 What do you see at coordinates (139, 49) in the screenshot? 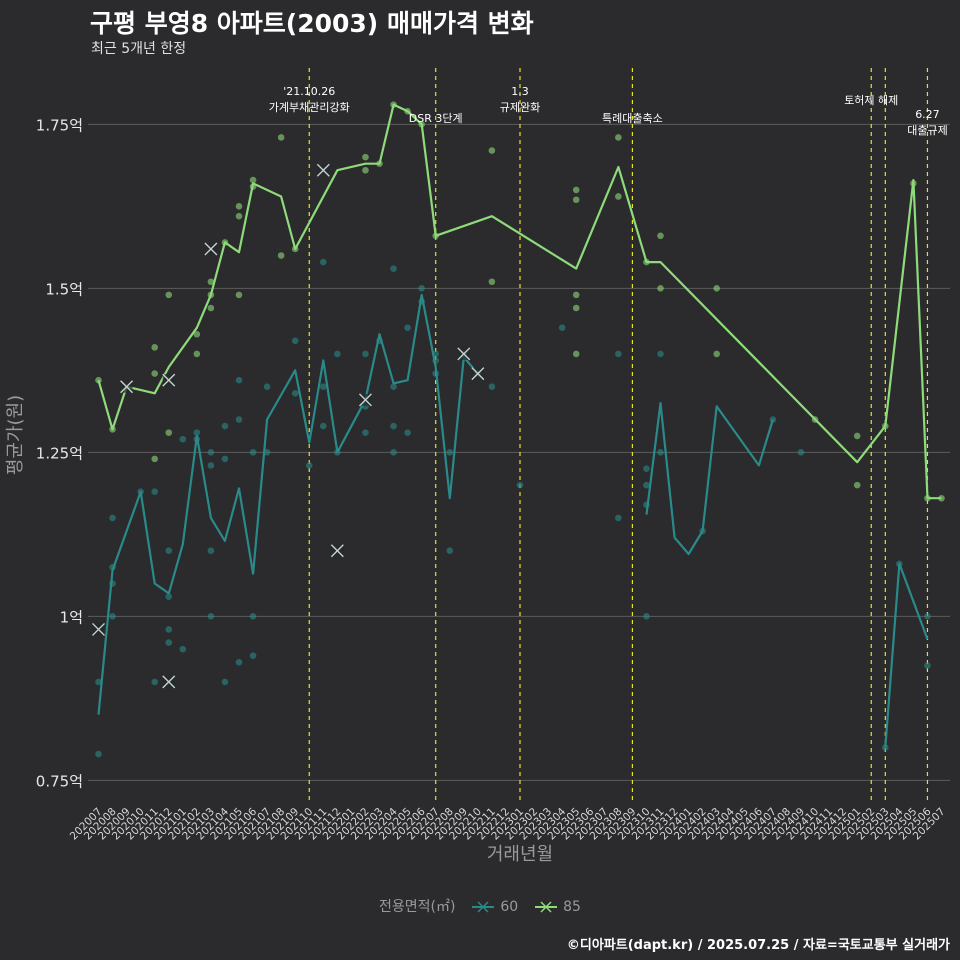
I see `chart-subtitle: 최근 5개년 한정` at bounding box center [139, 49].